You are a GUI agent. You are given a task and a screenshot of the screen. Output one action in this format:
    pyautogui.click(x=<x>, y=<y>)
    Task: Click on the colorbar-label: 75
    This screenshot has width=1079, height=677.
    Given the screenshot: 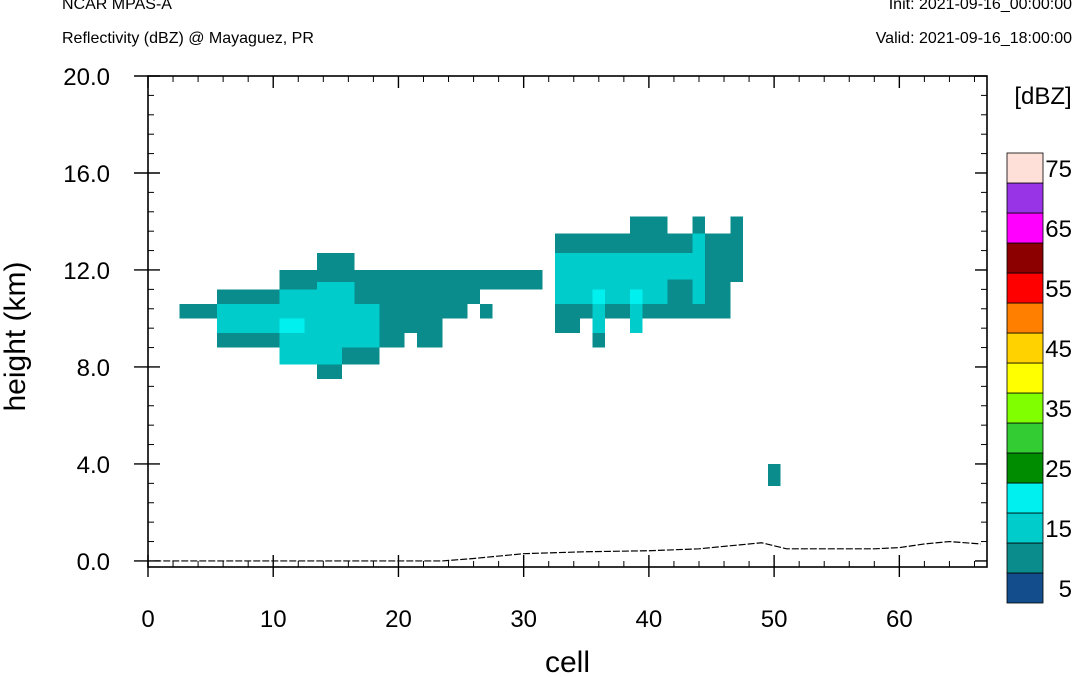 What is the action you would take?
    pyautogui.click(x=1058, y=169)
    